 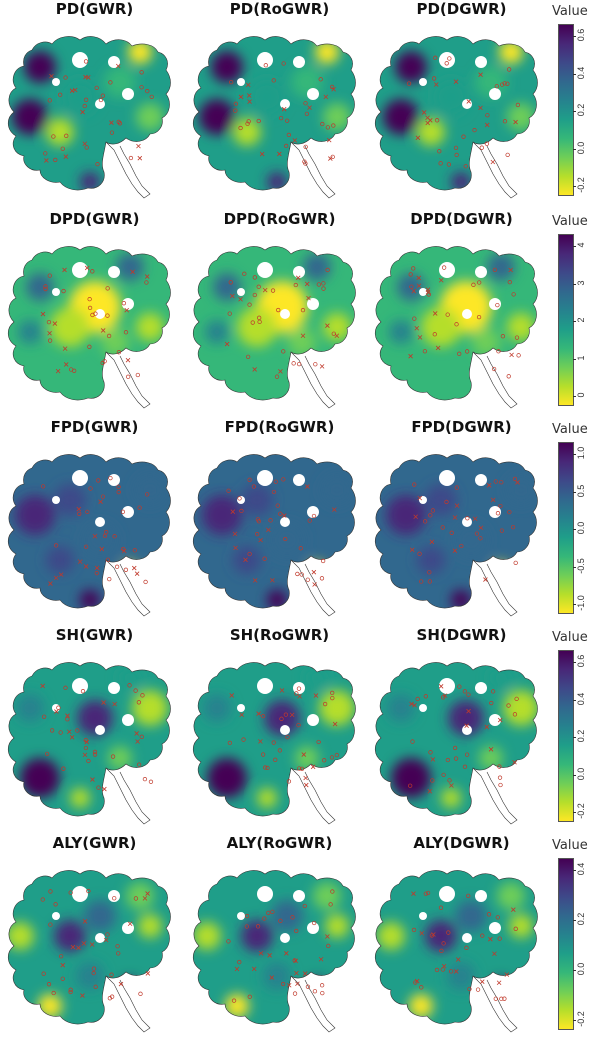 What do you see at coordinates (581, 358) in the screenshot?
I see `legend-tick-label: 1` at bounding box center [581, 358].